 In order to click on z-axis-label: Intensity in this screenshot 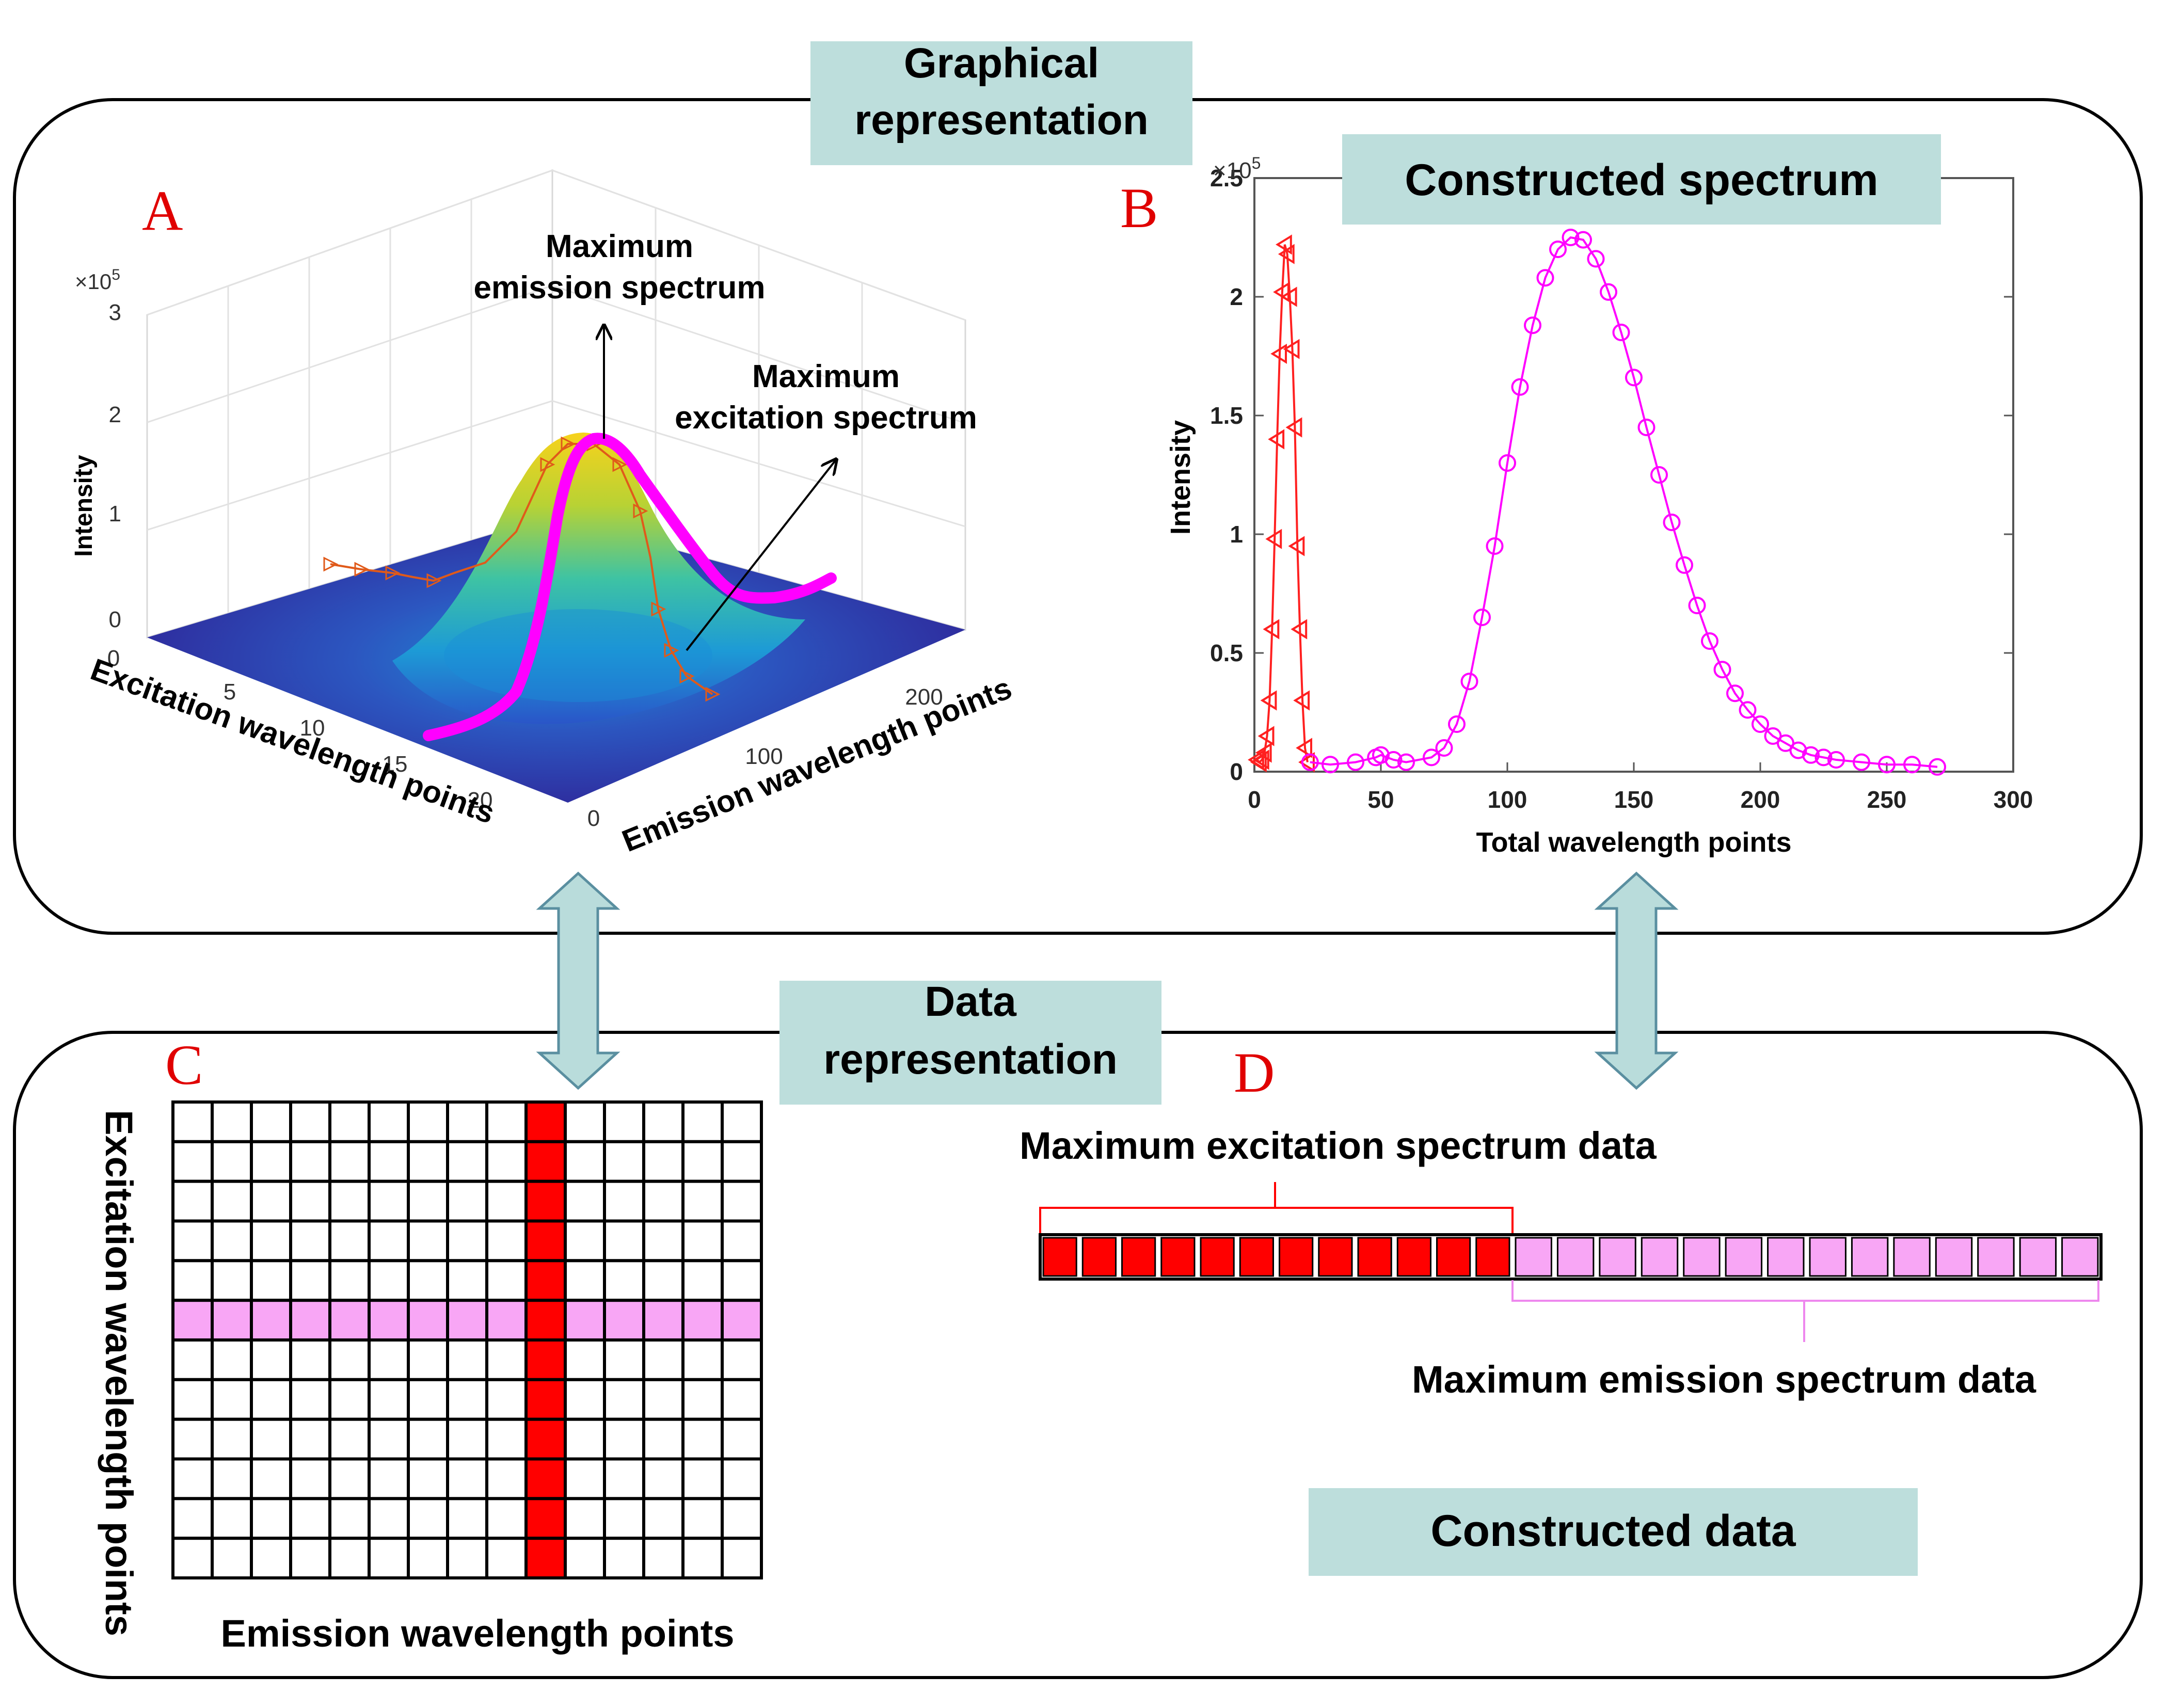, I will do `click(84, 506)`.